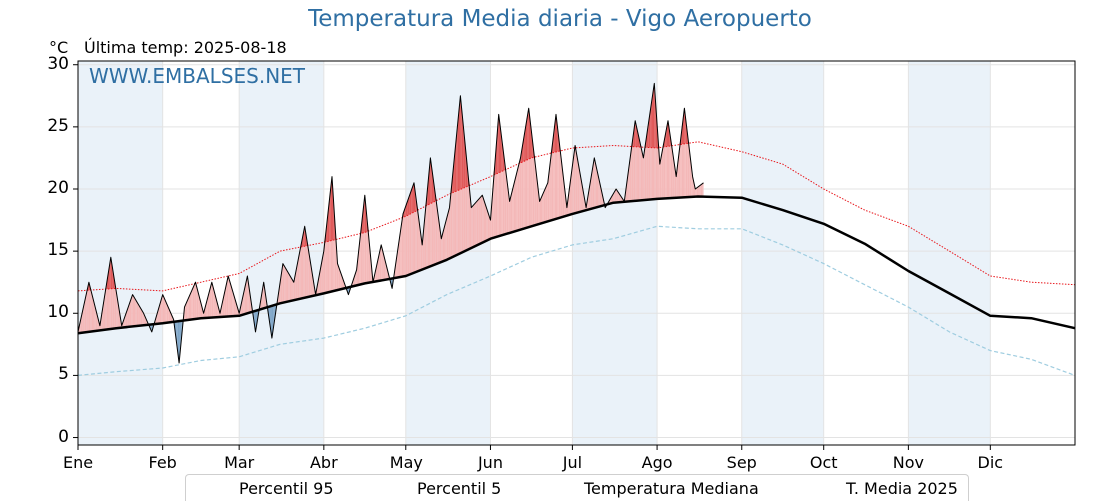 Image resolution: width=1120 pixels, height=501 pixels. What do you see at coordinates (239, 462) in the screenshot?
I see `x-tick-label: Mar` at bounding box center [239, 462].